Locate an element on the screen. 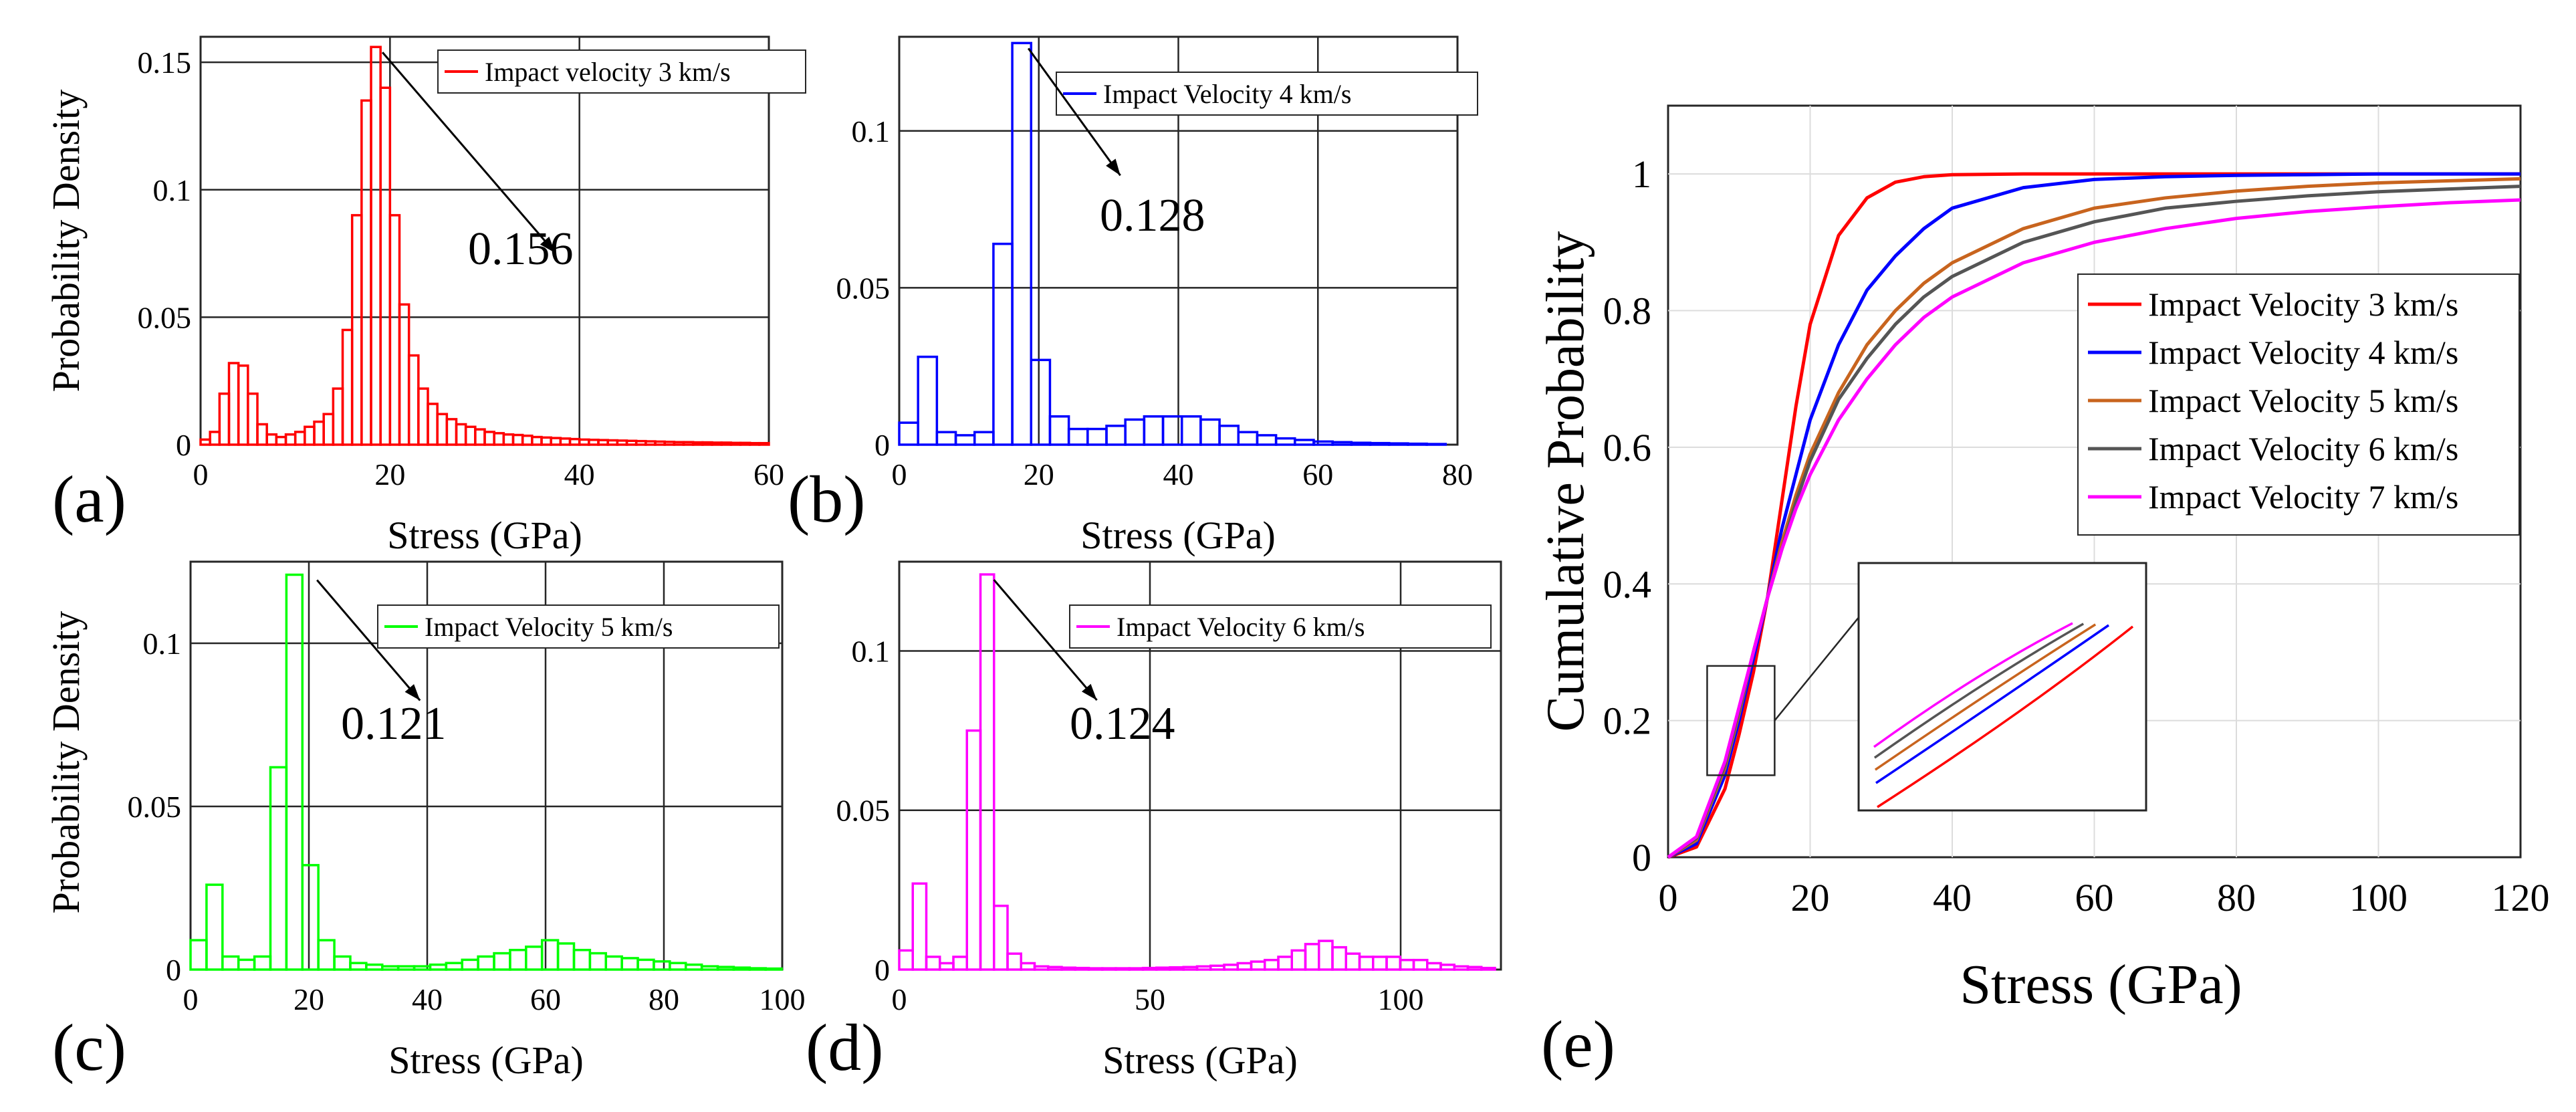 The image size is (2576, 1112). legend: Impact Velocity 4 km/s is located at coordinates (1267, 94).